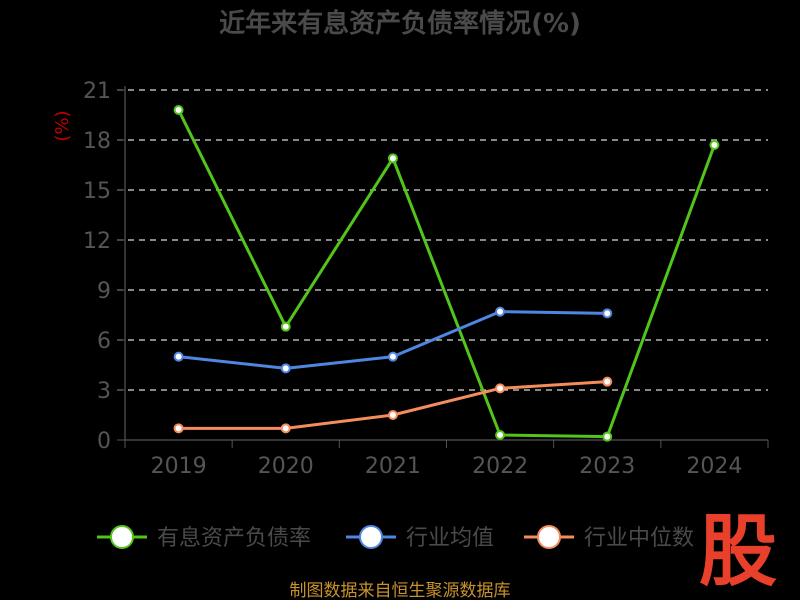  What do you see at coordinates (62, 125) in the screenshot?
I see `y-unit-label: (%)` at bounding box center [62, 125].